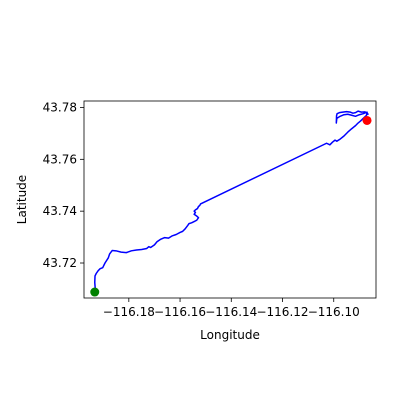 The image size is (400, 400). What do you see at coordinates (60, 159) in the screenshot?
I see `y-tick-label: 43.76` at bounding box center [60, 159].